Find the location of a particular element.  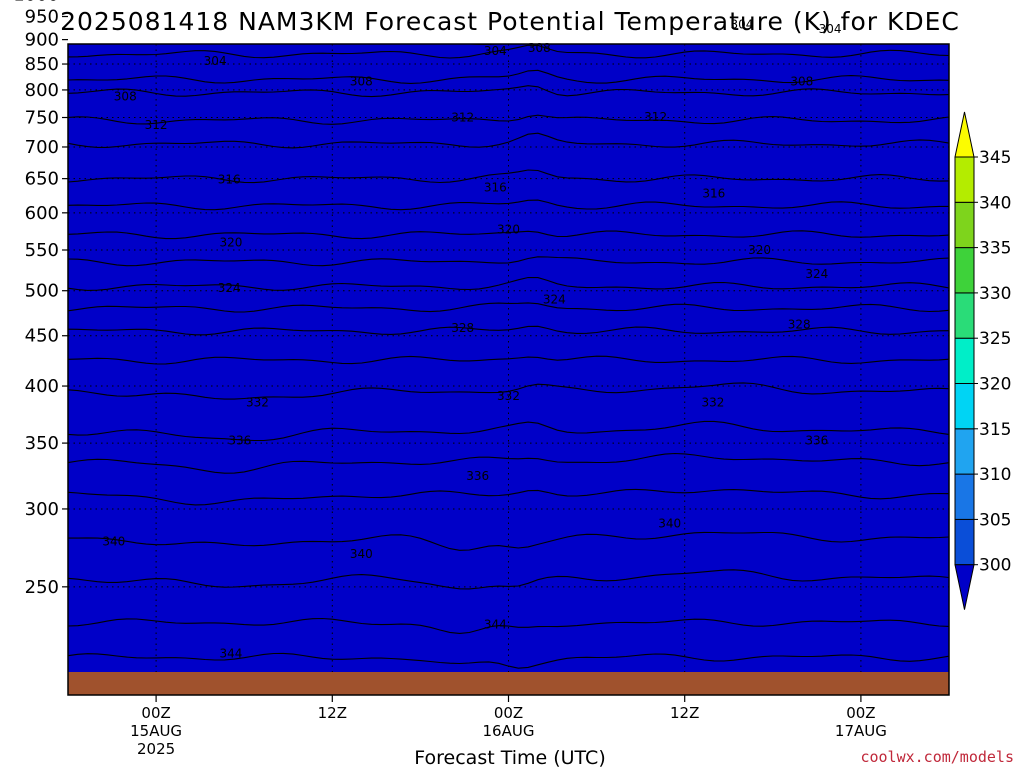

x-axis-label: Forecast Time (UTC) is located at coordinates (509, 757).